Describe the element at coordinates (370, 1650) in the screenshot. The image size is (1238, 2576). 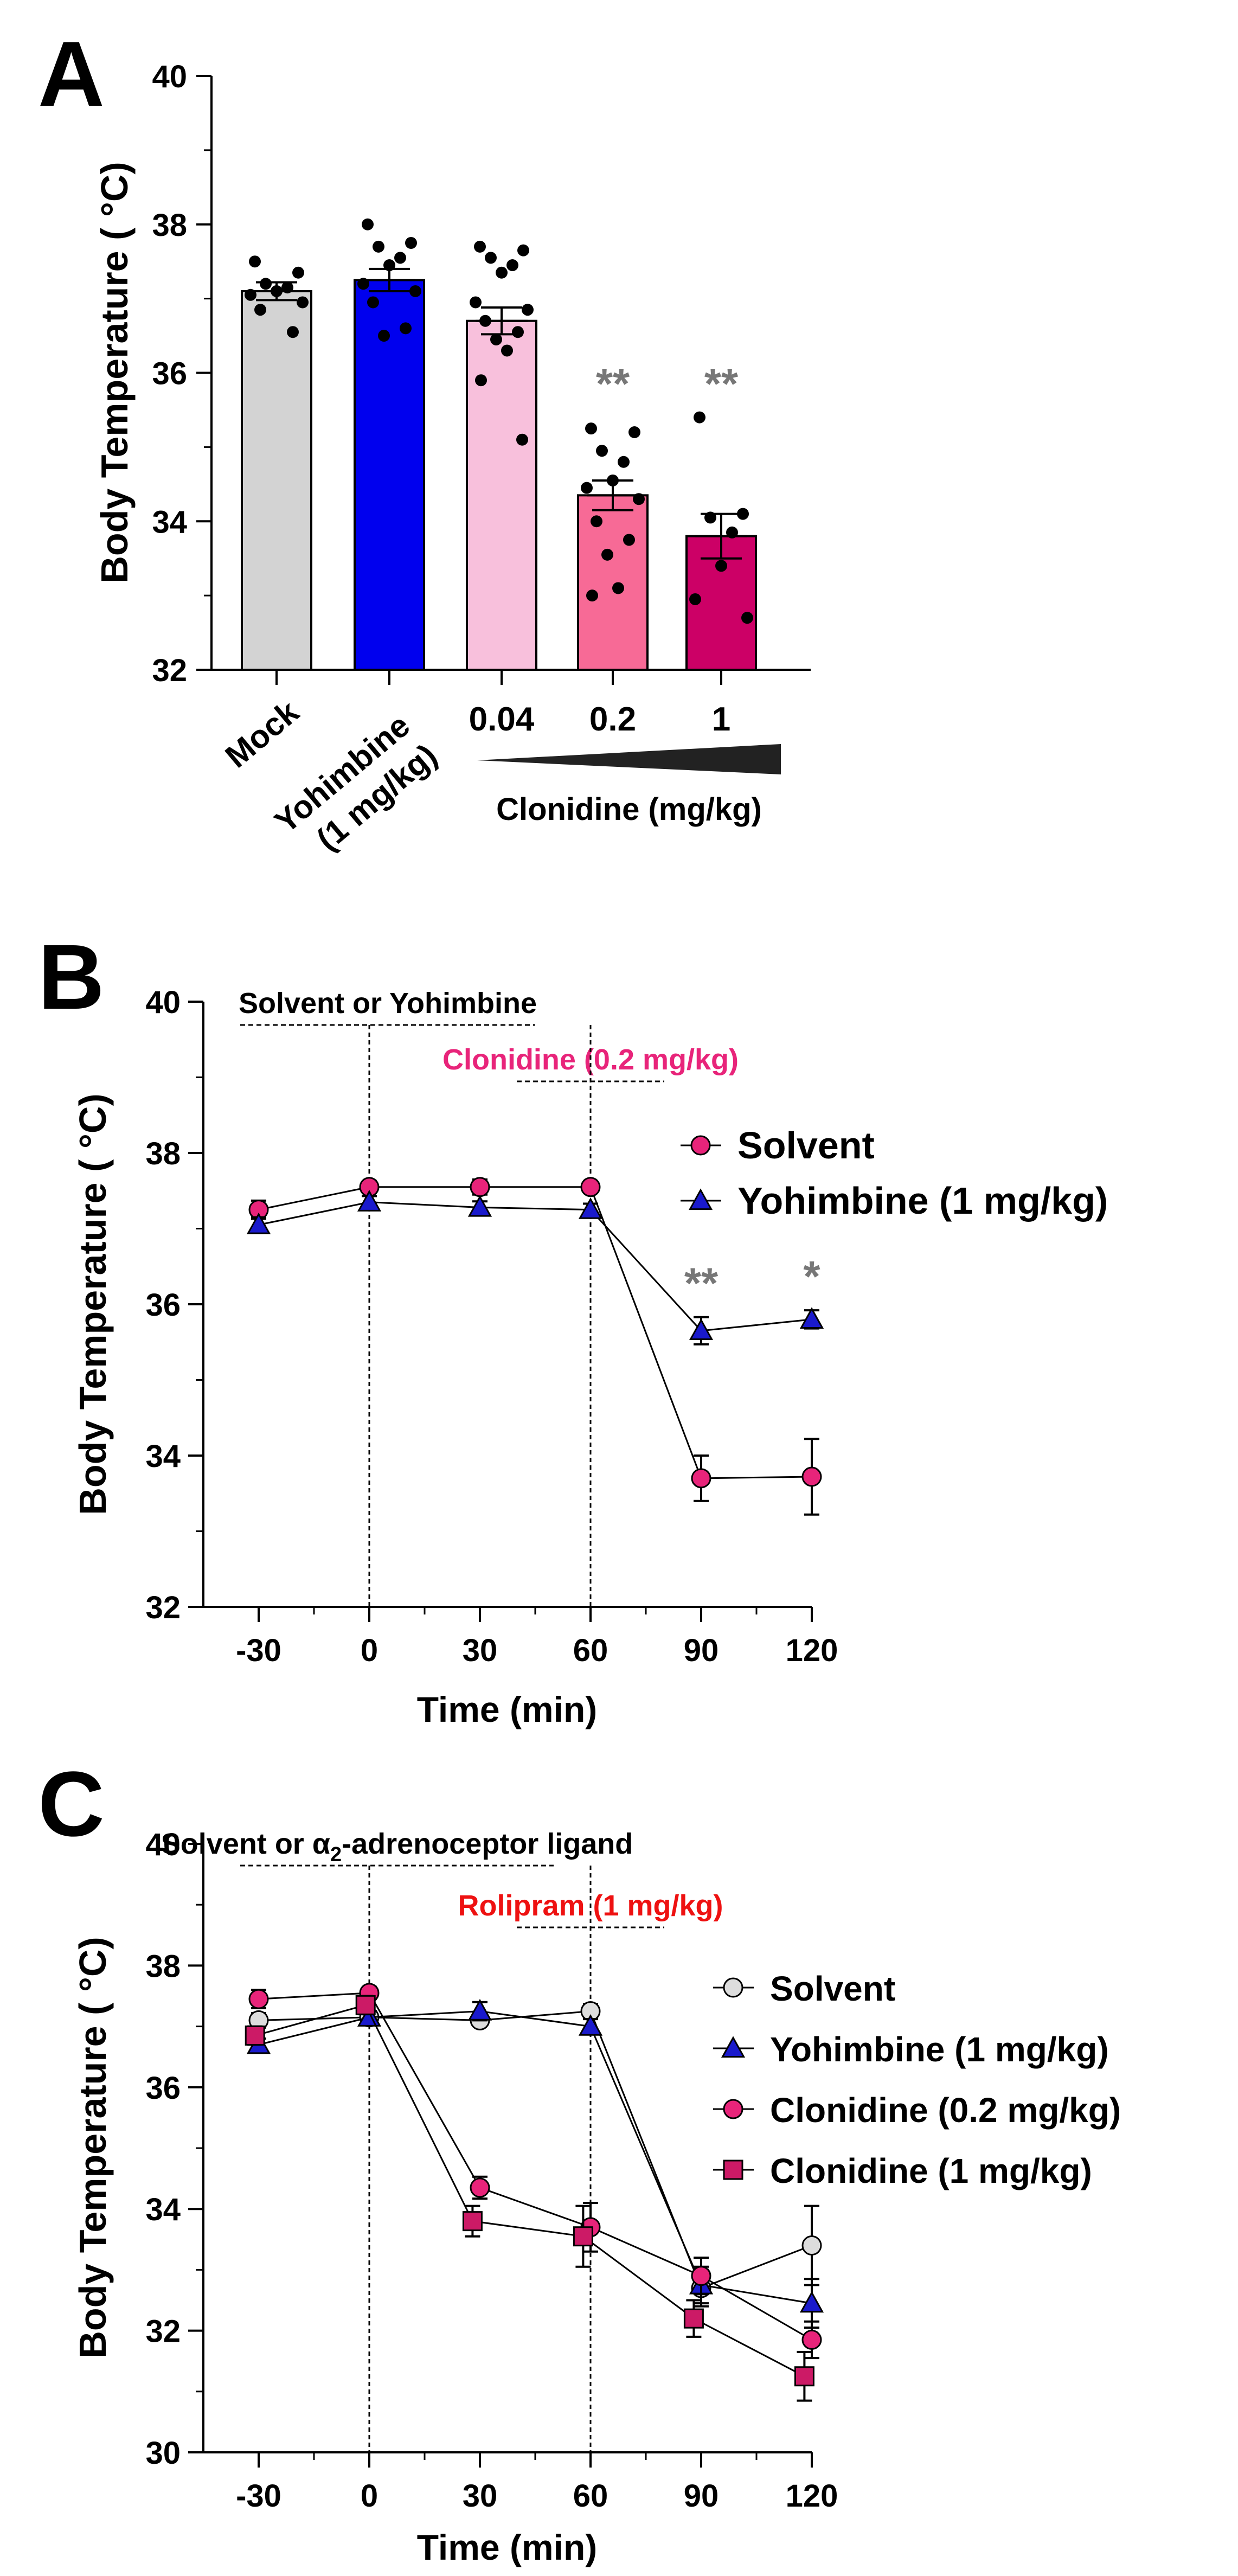
I see `x-tick-label: 0` at that location.